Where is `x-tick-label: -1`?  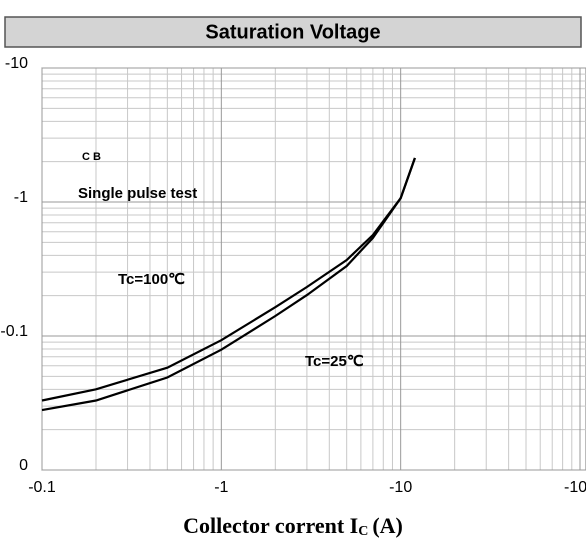 x-tick-label: -1 is located at coordinates (221, 487).